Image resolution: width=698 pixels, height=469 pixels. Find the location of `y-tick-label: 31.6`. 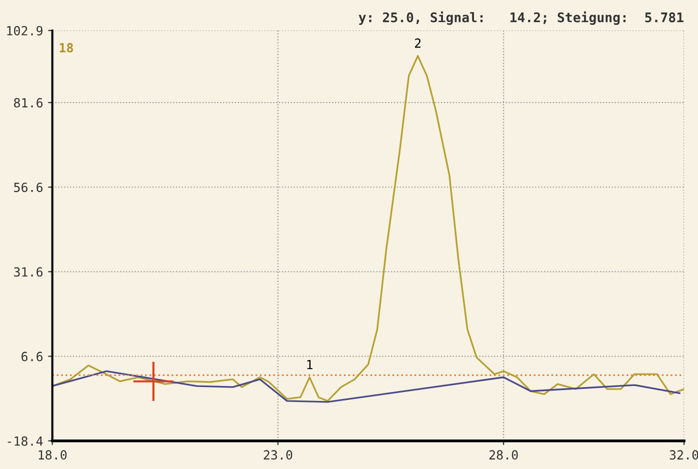

y-tick-label: 31.6 is located at coordinates (28, 272).